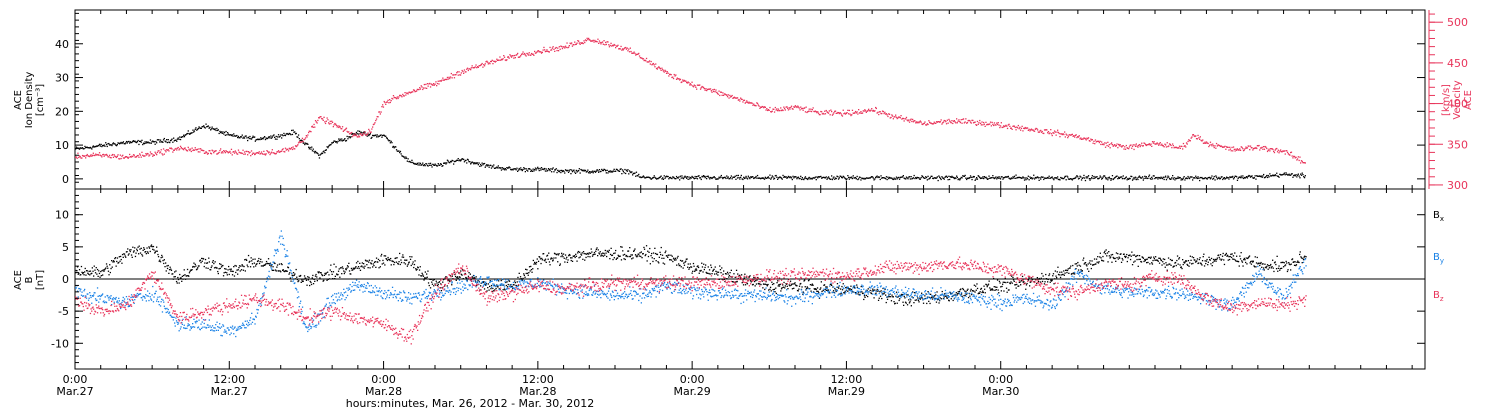 The width and height of the screenshot is (1500, 414). I want to click on density-tick-label: 10, so click(62, 145).